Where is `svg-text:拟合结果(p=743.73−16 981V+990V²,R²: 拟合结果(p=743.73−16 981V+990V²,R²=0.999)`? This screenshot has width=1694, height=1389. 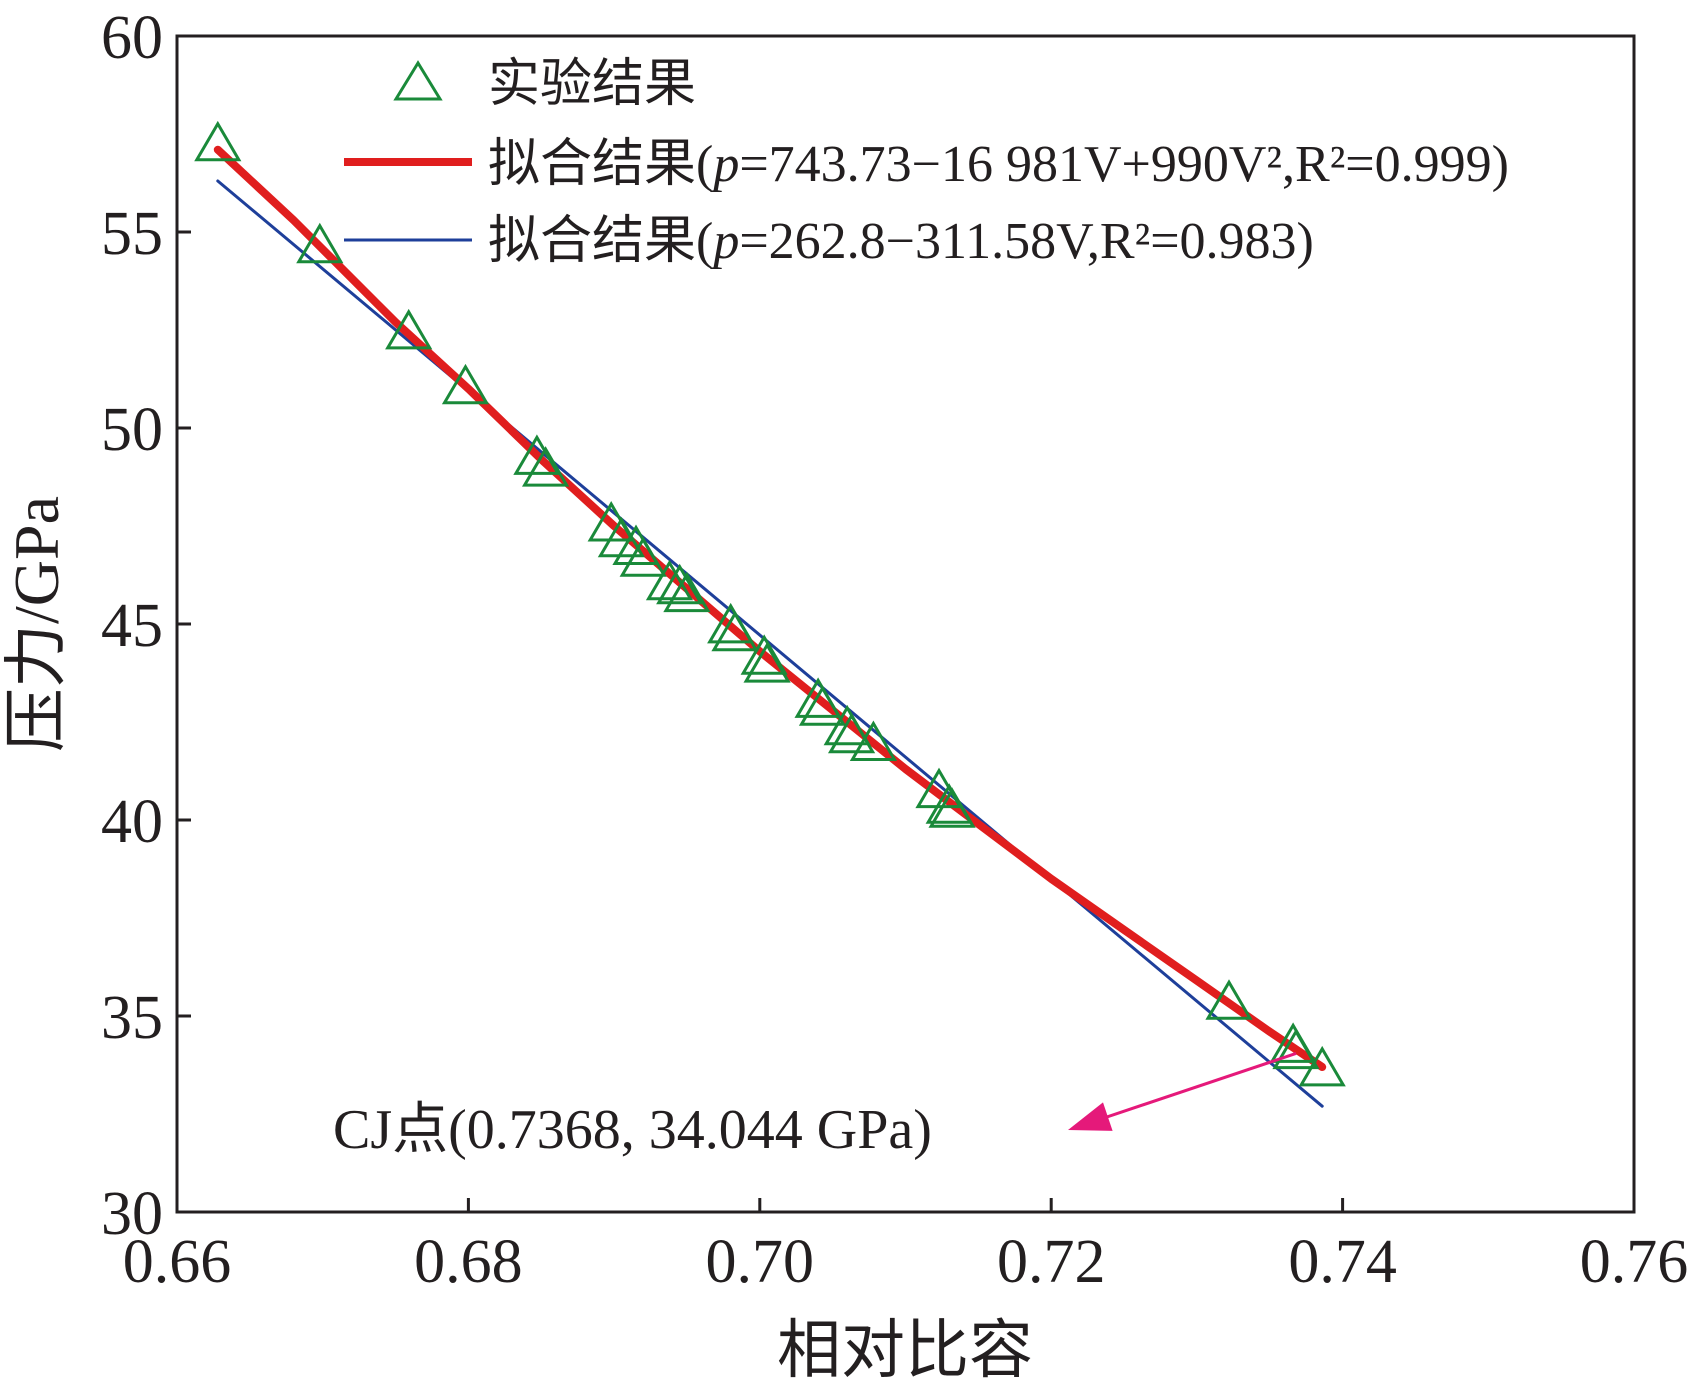
svg-text:拟合结果(p=743.73−16 981V+990V²,R²: 拟合结果(p=743.73−16 981V+990V²,R²=0.999) is located at coordinates (998, 164).